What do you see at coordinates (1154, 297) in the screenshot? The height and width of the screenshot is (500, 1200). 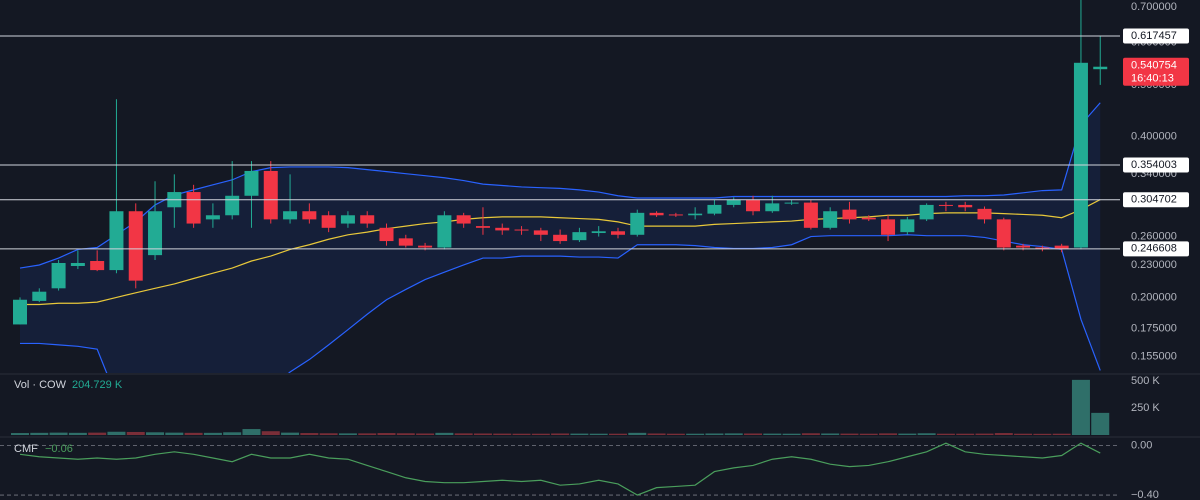 I see `y-tick-label: 0.200000` at bounding box center [1154, 297].